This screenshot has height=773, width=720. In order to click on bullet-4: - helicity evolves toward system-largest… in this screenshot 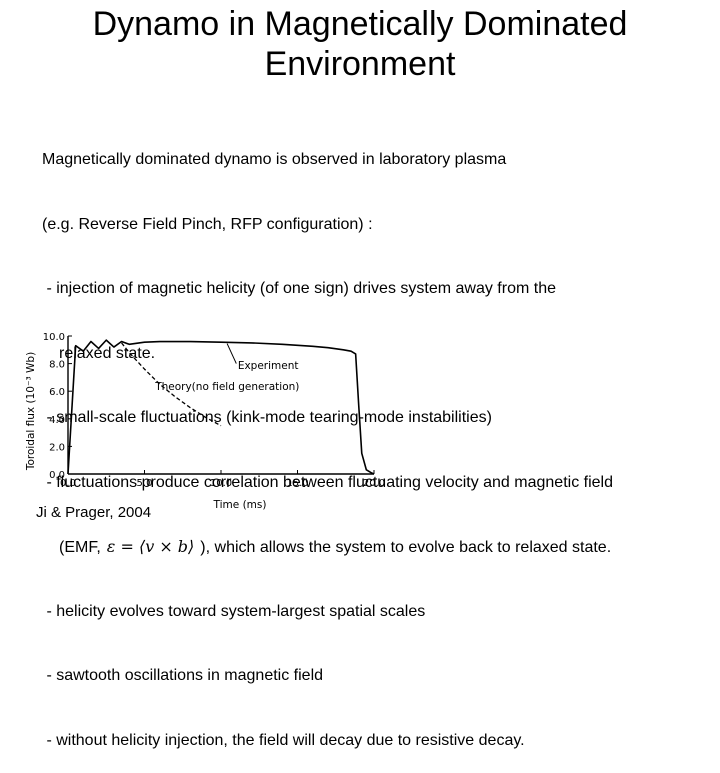, I will do `click(234, 611)`.